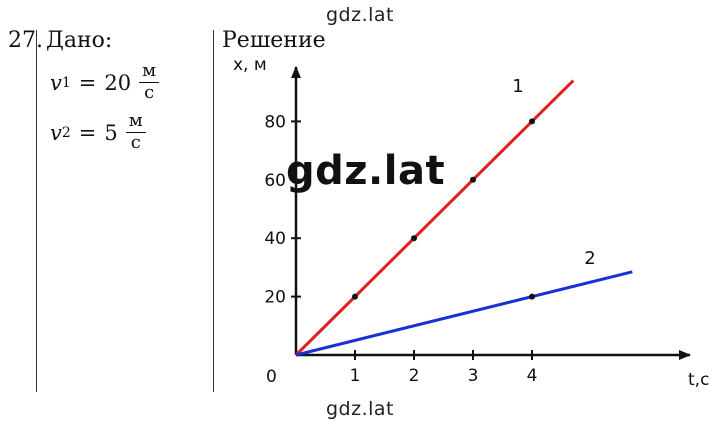 The image size is (720, 425). What do you see at coordinates (274, 40) in the screenshot?
I see `solution-title: Решение` at bounding box center [274, 40].